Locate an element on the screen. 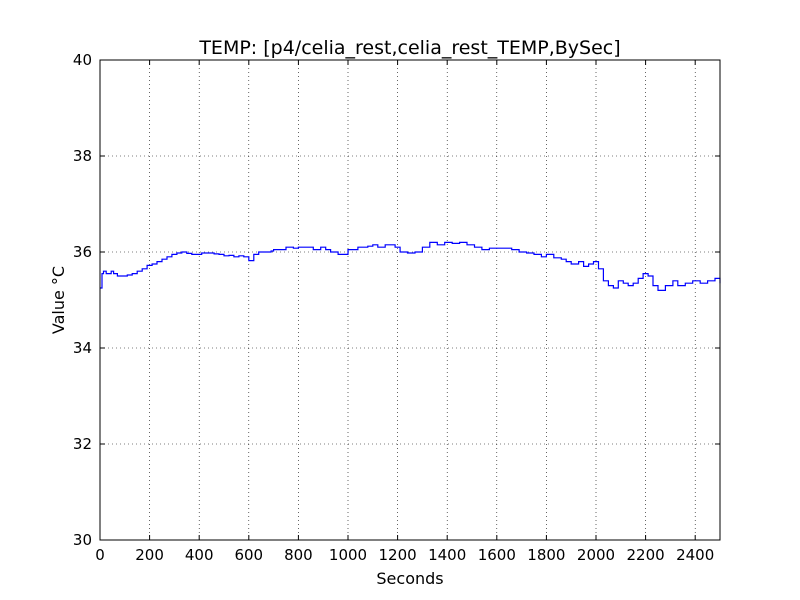 The image size is (800, 600). x-tick-label: 800 is located at coordinates (298, 555).